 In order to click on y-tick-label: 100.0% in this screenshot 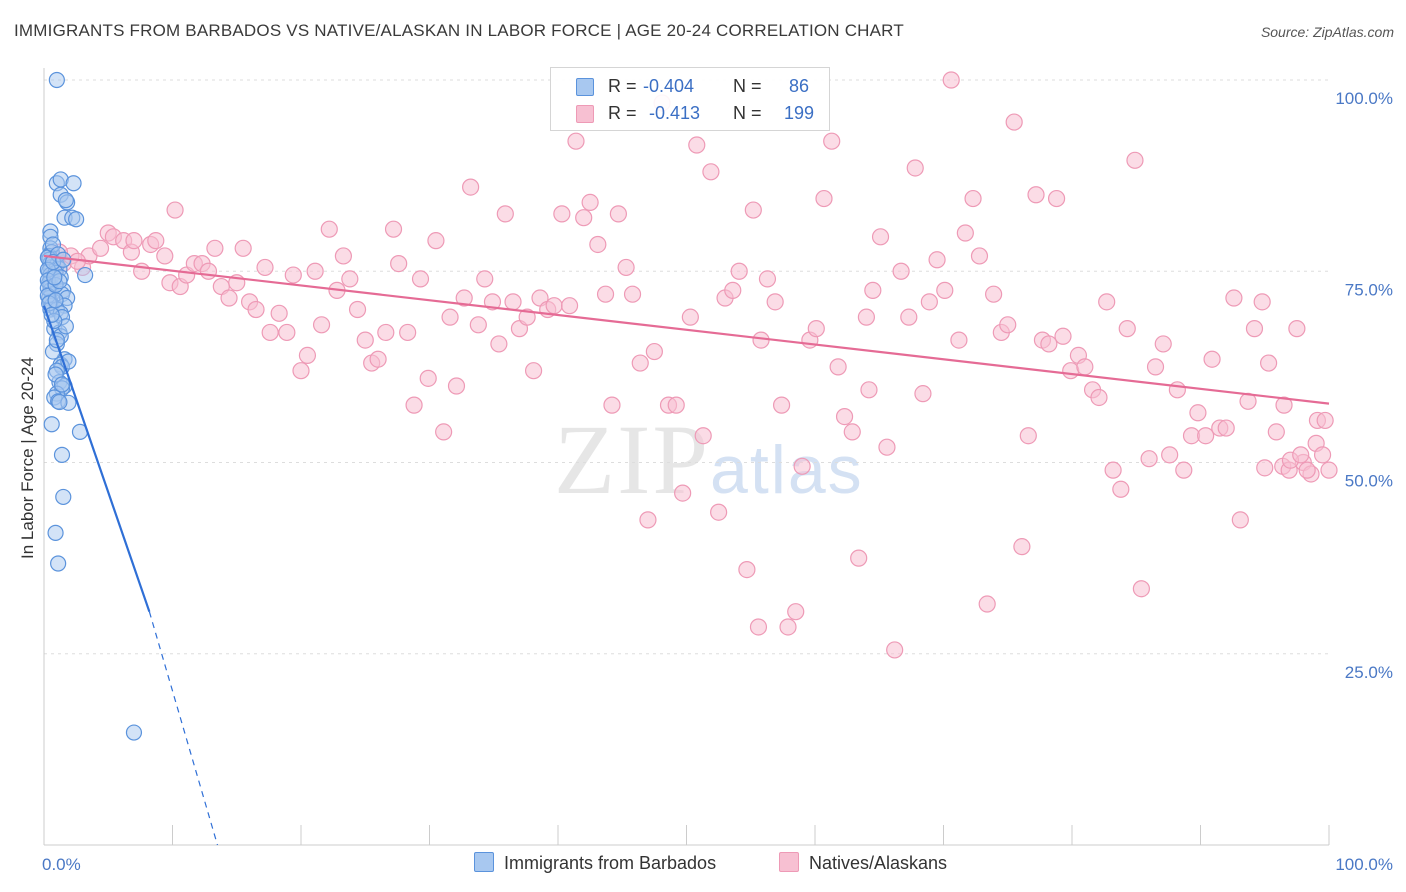, I will do `click(1364, 98)`.